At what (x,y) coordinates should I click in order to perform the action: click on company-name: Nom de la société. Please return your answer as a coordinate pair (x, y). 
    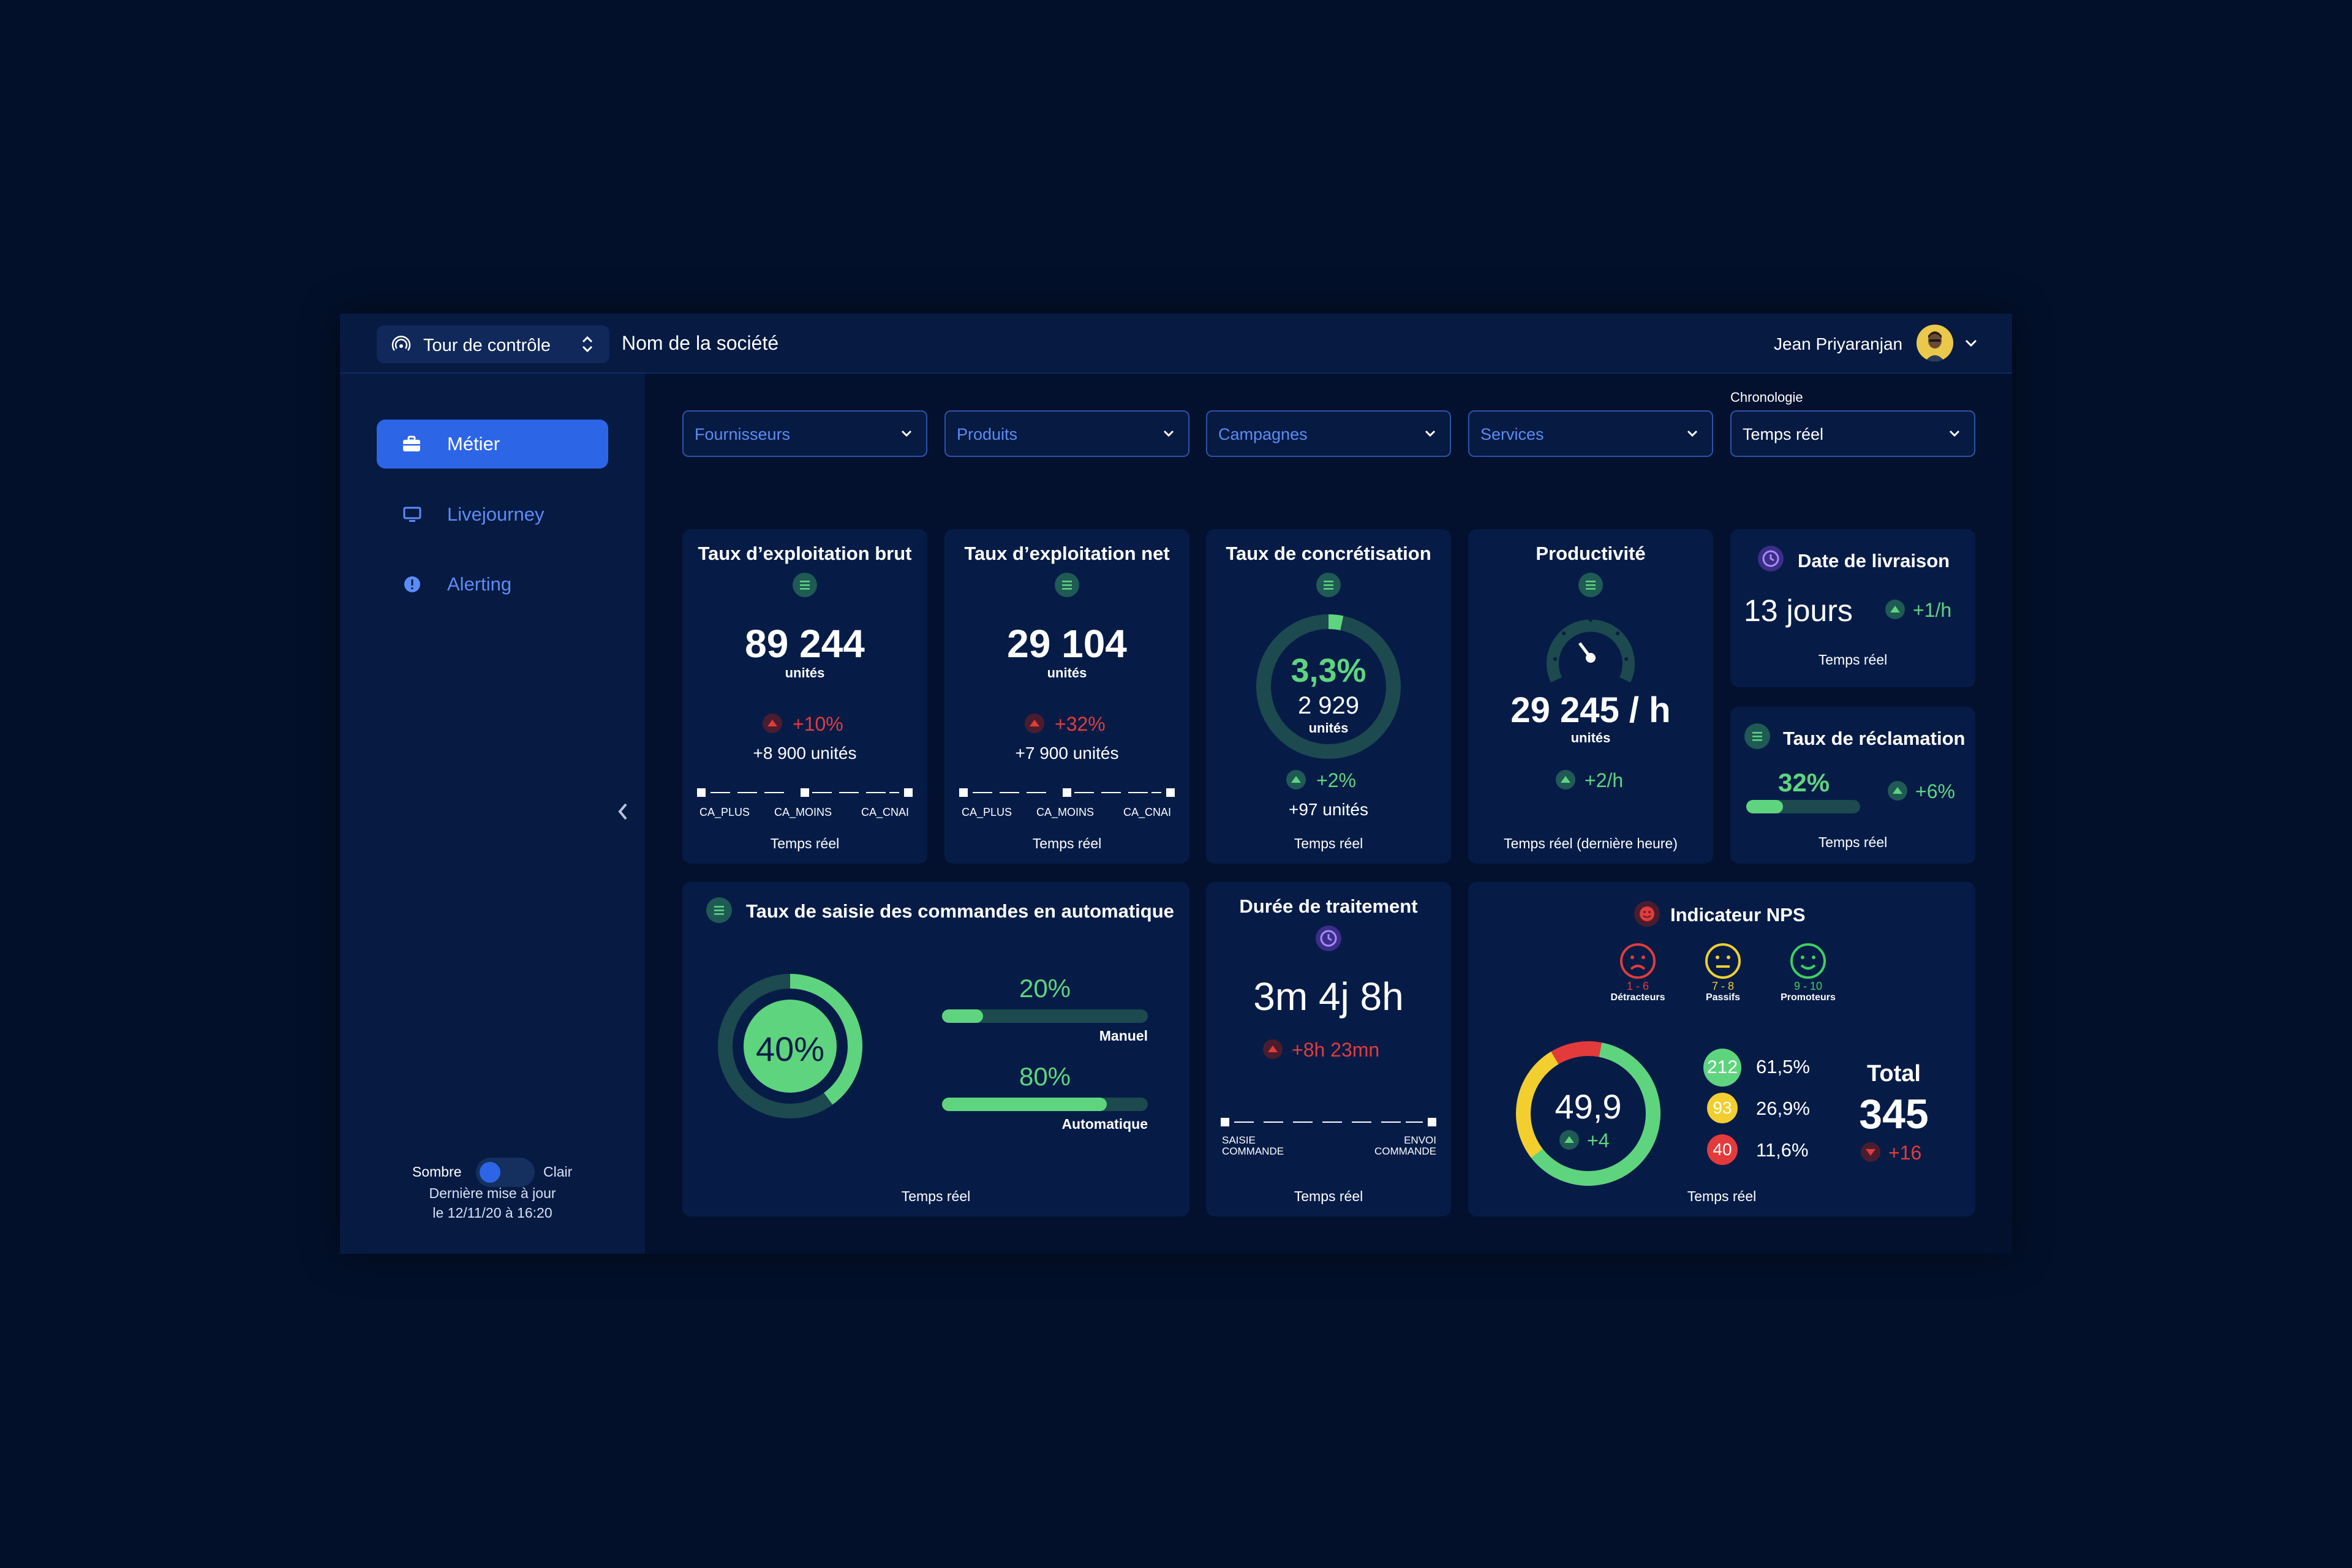
    Looking at the image, I should click on (701, 343).